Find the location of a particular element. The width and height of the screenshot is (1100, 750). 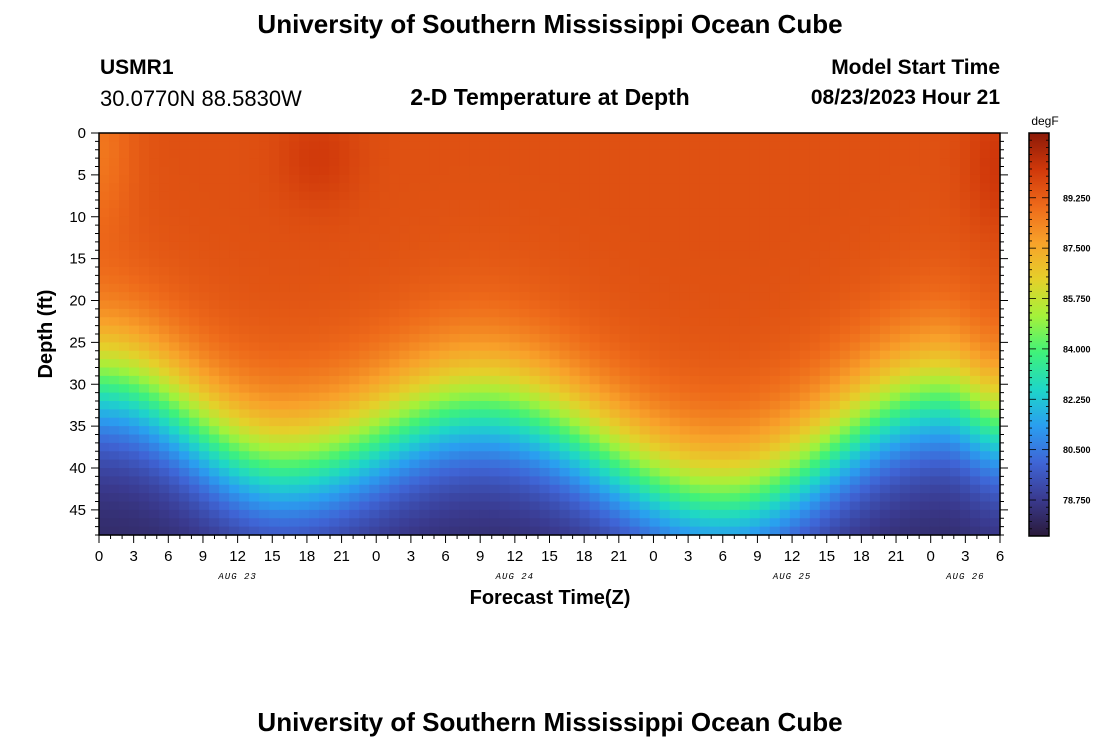

y-tick-label: 0 is located at coordinates (82, 133).